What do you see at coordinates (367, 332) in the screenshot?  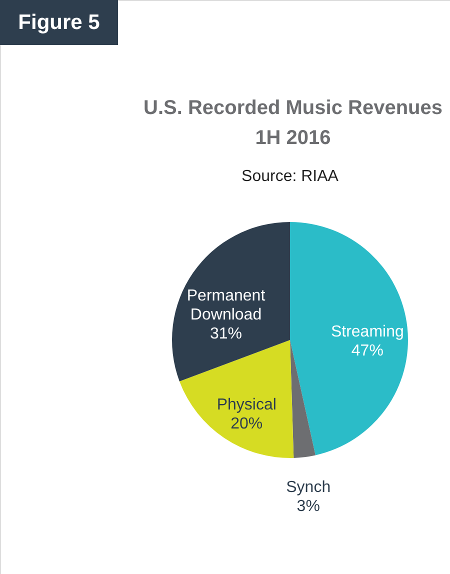 I see `slice-label: Streaming` at bounding box center [367, 332].